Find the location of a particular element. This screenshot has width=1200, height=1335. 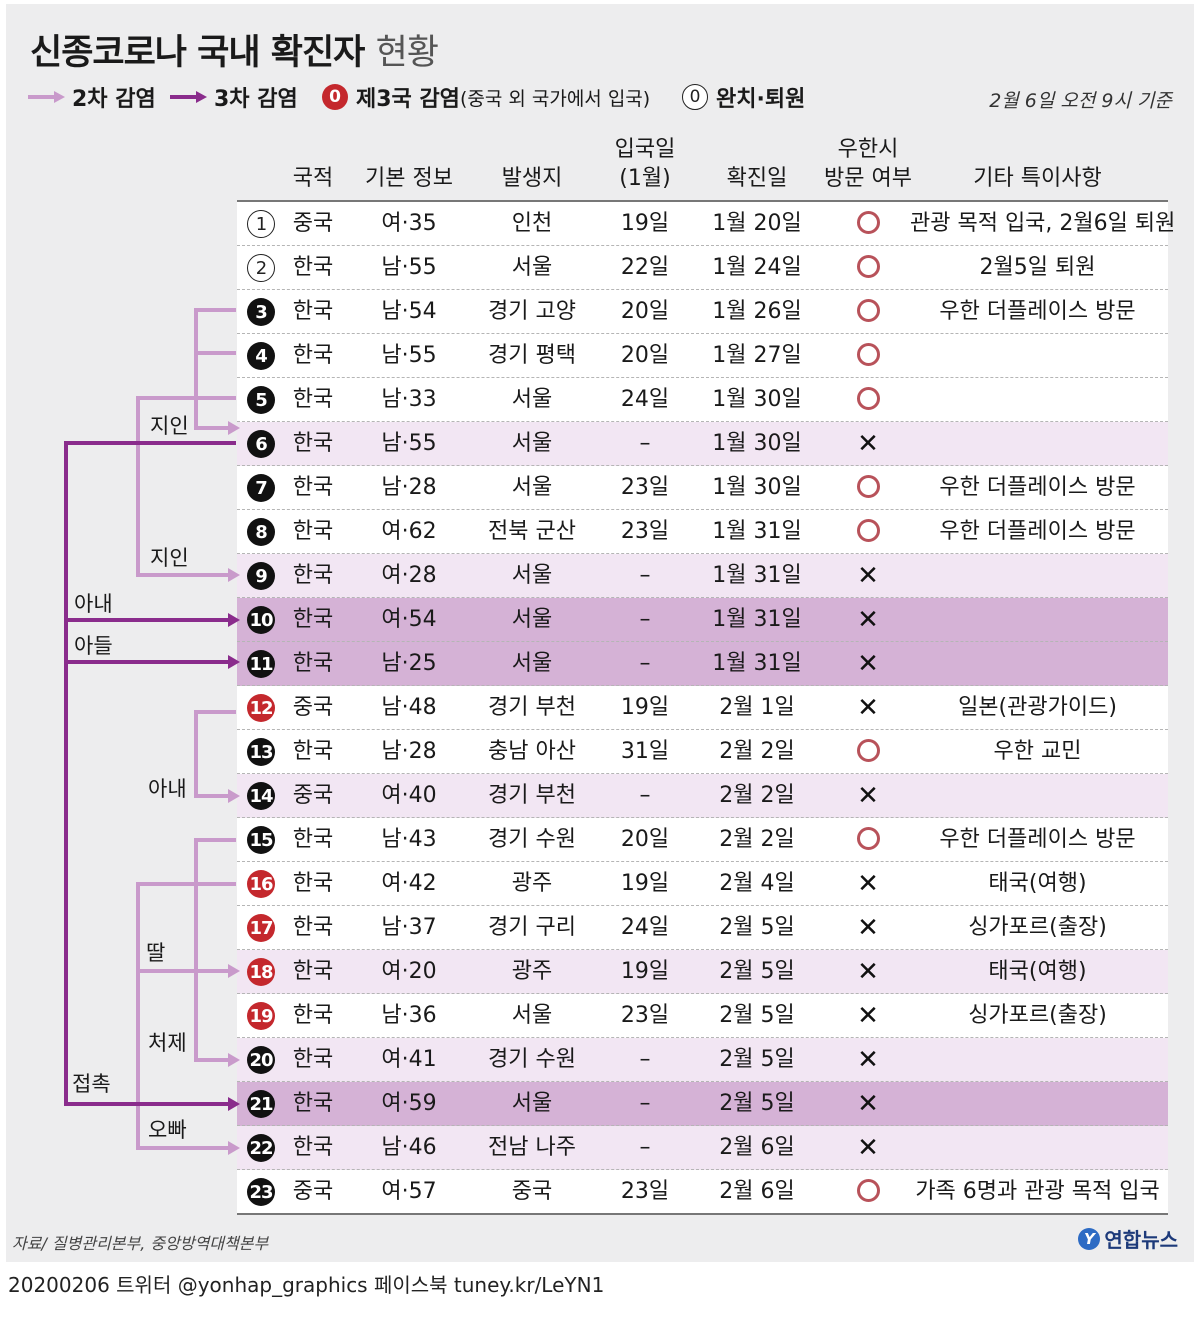

case-number-badge: 1 is located at coordinates (261, 224).